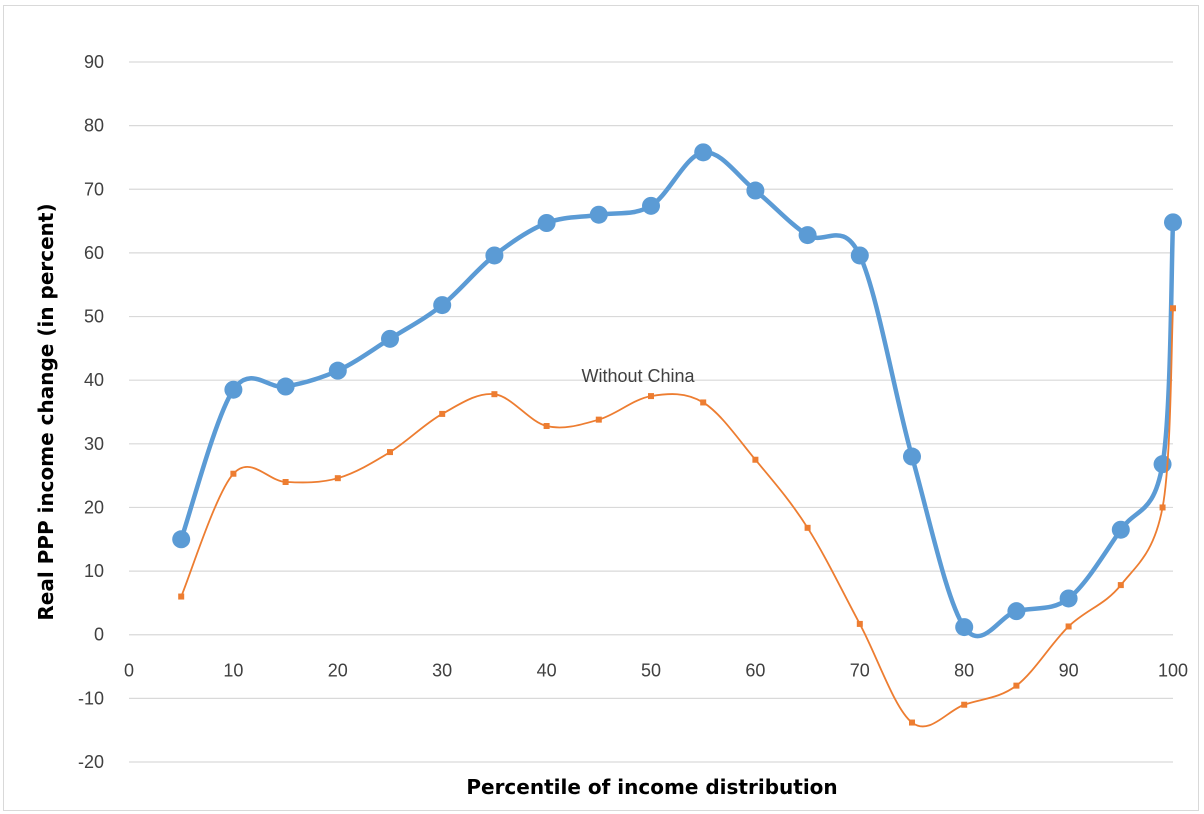 Image resolution: width=1204 pixels, height=814 pixels. I want to click on annotation-without-china: Without China, so click(638, 376).